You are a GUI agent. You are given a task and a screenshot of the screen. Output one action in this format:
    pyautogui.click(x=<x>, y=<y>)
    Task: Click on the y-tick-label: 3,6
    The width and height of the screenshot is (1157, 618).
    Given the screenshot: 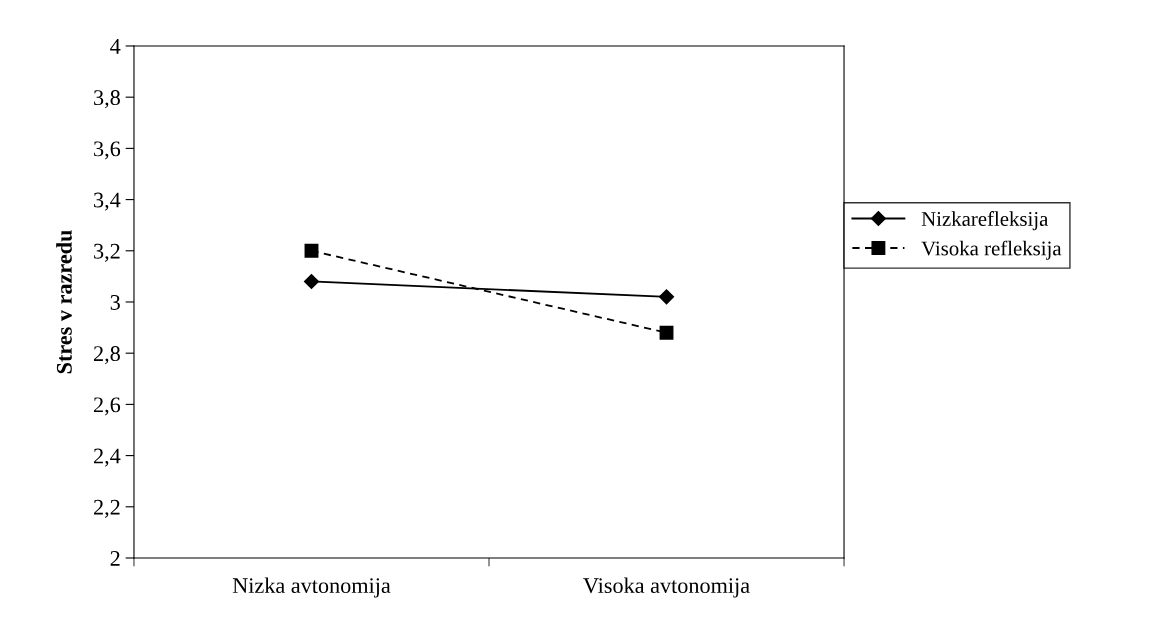 What is the action you would take?
    pyautogui.click(x=107, y=150)
    